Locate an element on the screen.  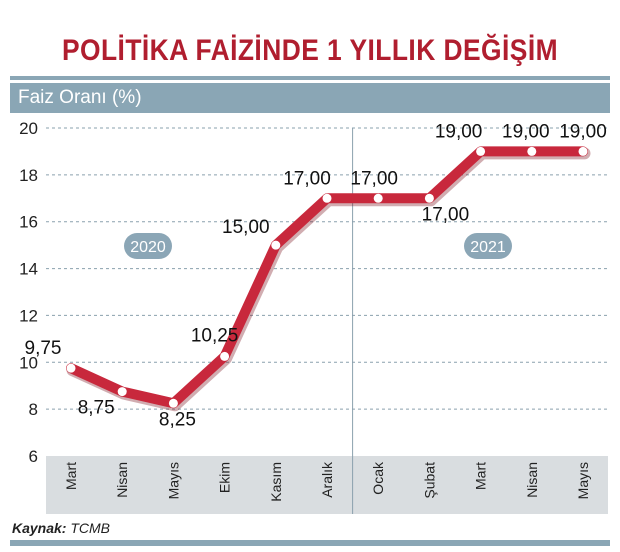
page-title: POLİTİKA FAİZİNDE 1 YILLIK DEĞİŞİM is located at coordinates (310, 50).